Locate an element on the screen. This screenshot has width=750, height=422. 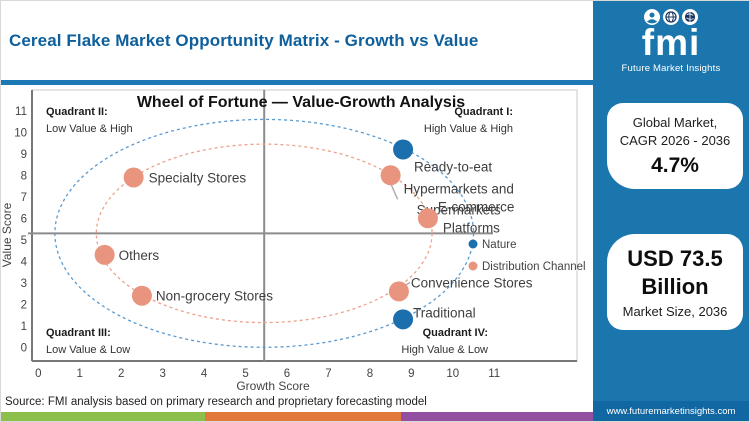
x-tick-label: 1 is located at coordinates (80, 374).